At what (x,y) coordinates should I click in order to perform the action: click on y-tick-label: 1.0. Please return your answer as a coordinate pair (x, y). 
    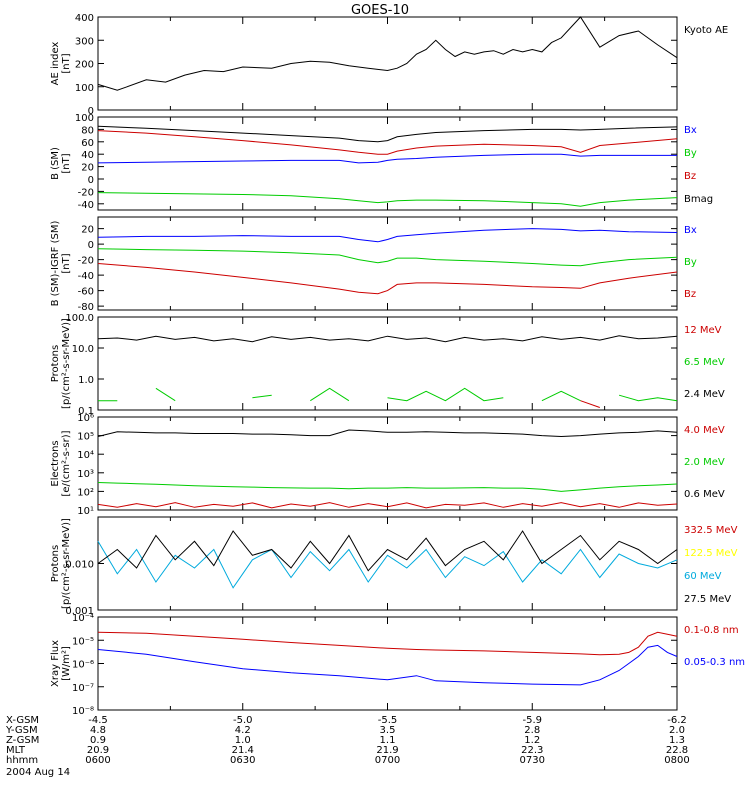
    Looking at the image, I should click on (86, 380).